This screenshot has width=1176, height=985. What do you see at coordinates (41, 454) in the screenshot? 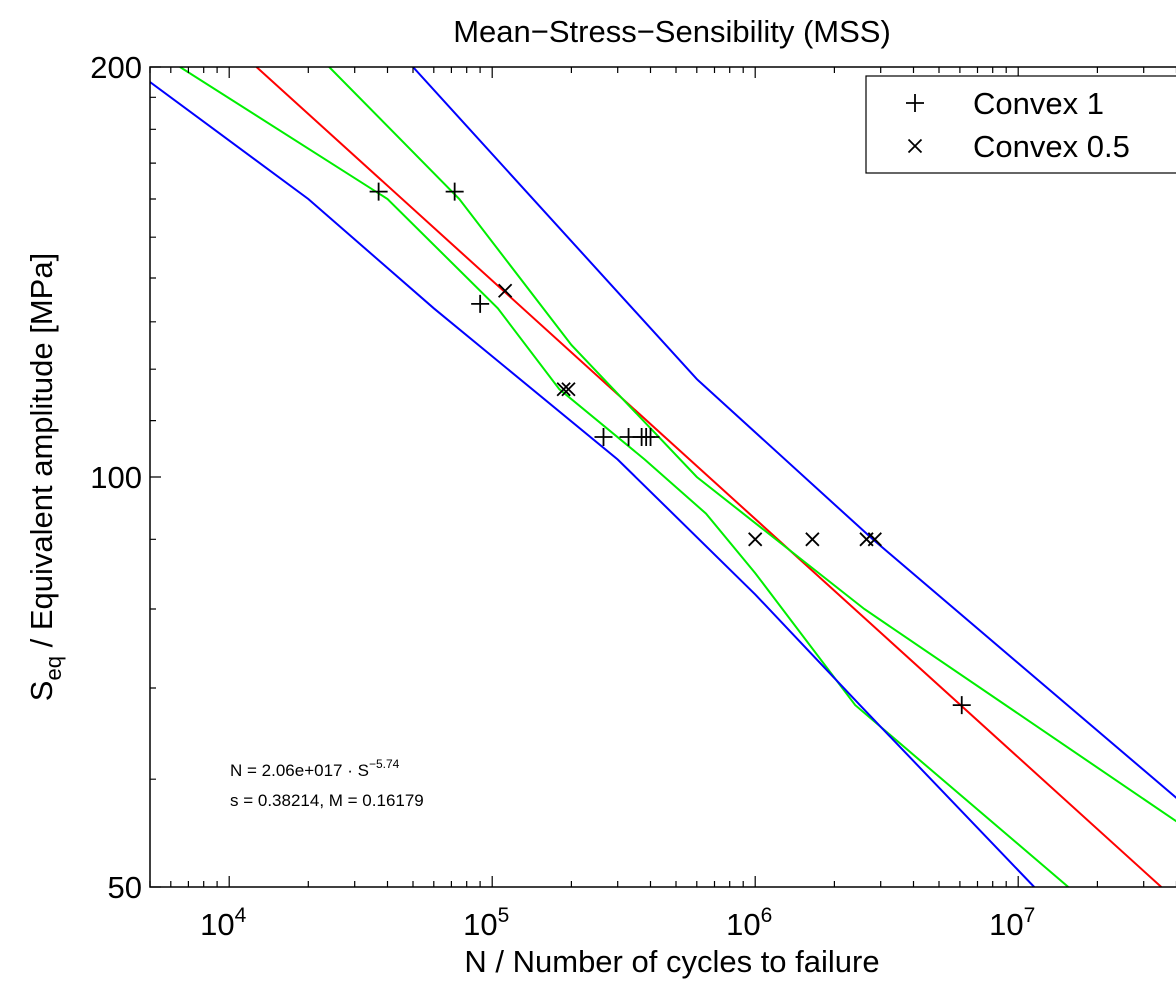
I see `y-axis-label-rest: / Equivalent amplitude [MPa]` at bounding box center [41, 454].